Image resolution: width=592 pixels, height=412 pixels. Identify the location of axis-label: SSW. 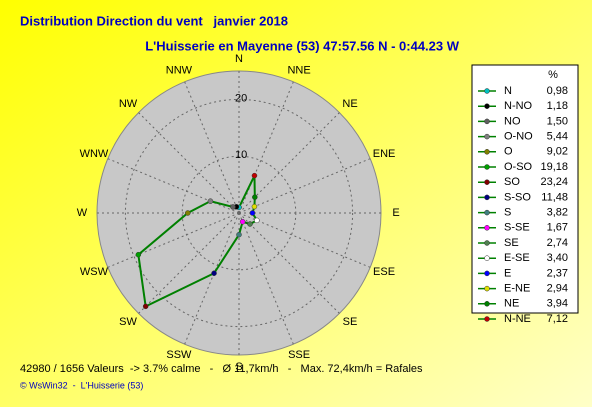
(179, 355).